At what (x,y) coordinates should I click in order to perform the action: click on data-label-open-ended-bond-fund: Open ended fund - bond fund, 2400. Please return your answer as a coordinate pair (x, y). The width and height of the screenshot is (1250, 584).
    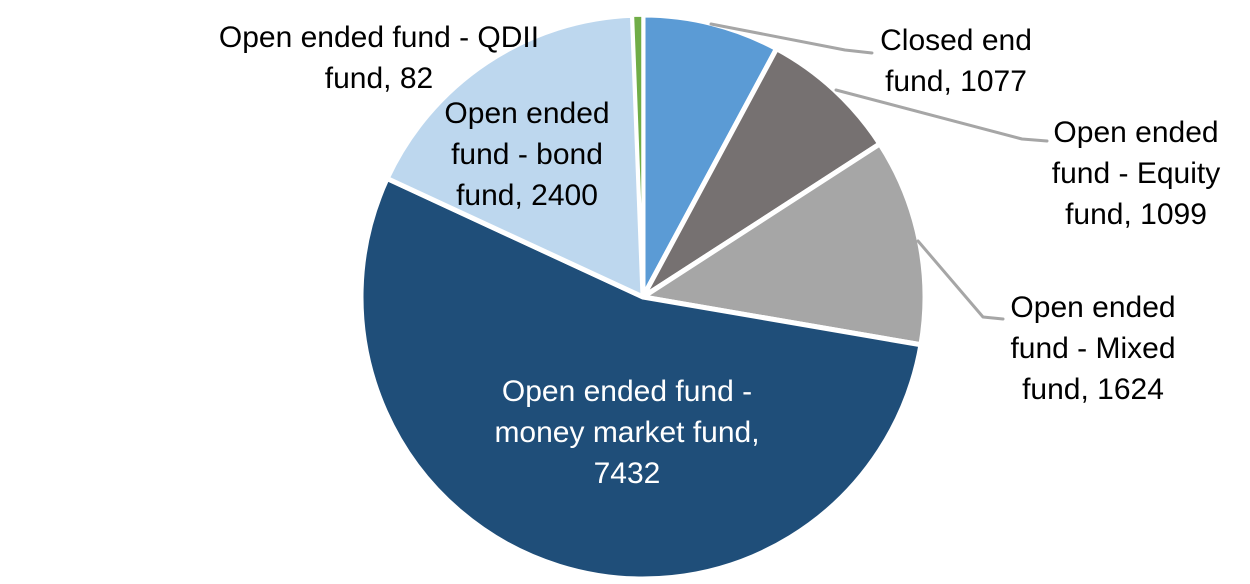
    Looking at the image, I should click on (526, 154).